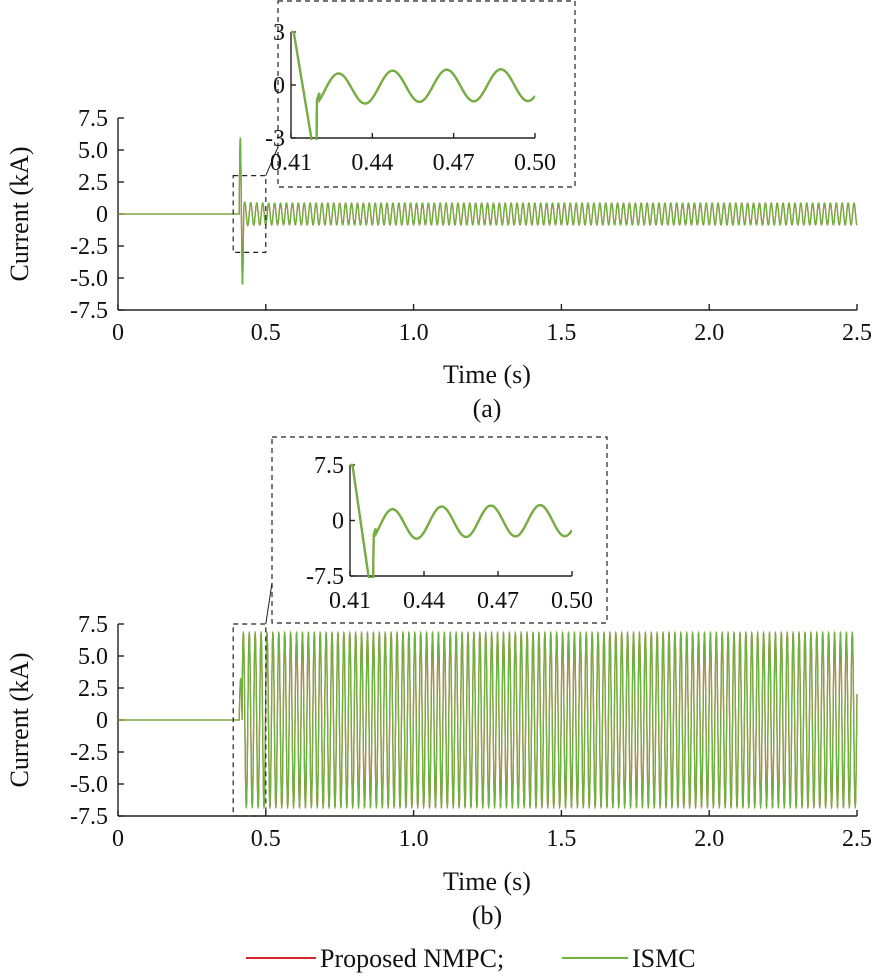 This screenshot has height=979, width=878. What do you see at coordinates (487, 408) in the screenshot?
I see `panel-label: (a)` at bounding box center [487, 408].